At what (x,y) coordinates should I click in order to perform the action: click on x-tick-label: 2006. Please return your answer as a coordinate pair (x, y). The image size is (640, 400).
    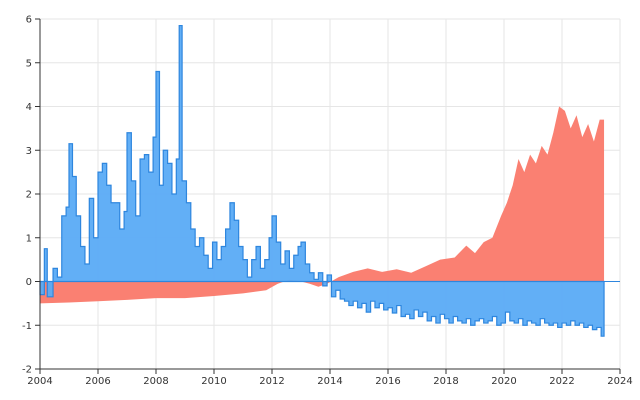
    Looking at the image, I should click on (97, 381).